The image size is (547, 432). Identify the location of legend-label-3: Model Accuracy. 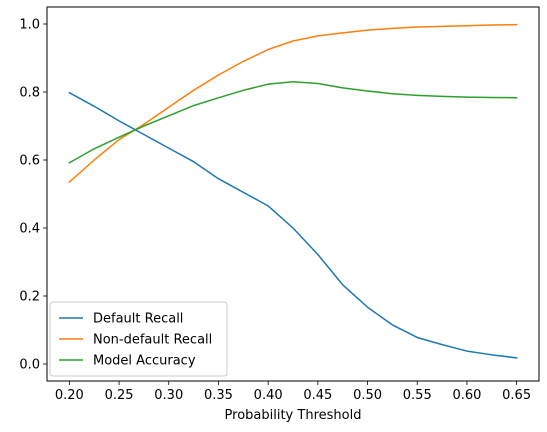
(144, 361).